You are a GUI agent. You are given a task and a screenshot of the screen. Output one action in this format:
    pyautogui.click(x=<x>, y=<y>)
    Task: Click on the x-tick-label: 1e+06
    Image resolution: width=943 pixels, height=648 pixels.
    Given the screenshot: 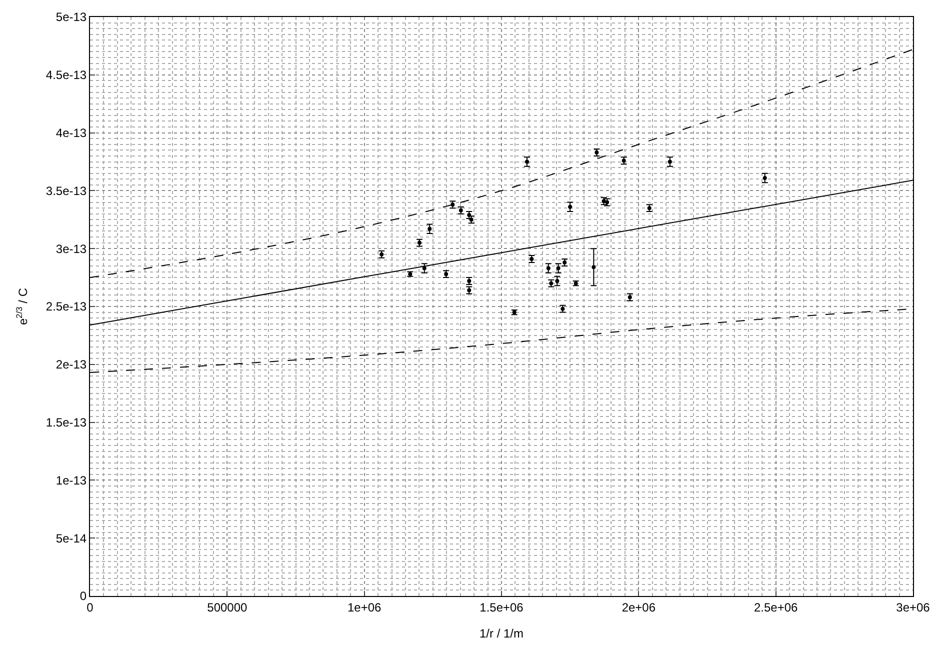 What is the action you would take?
    pyautogui.click(x=364, y=607)
    